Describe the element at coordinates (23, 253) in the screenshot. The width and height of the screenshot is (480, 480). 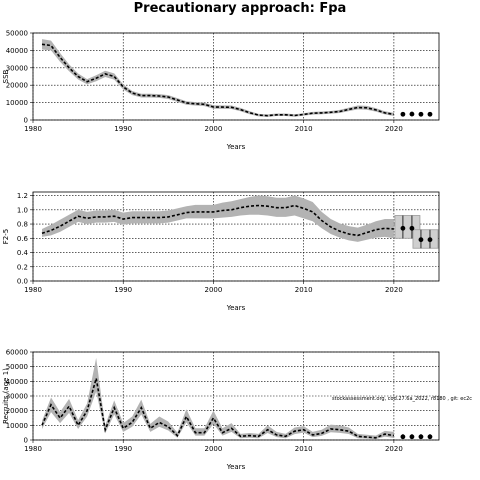
I see `y-tick-label: 0.4` at that location.